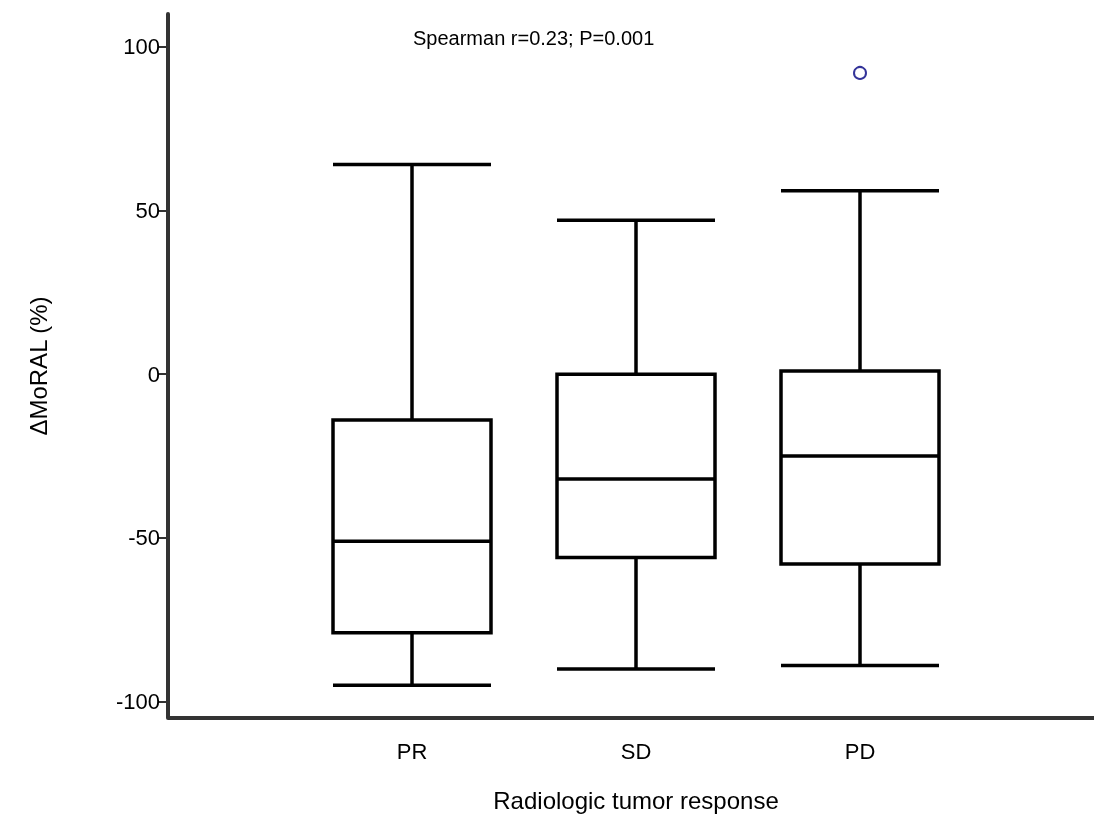 The height and width of the screenshot is (834, 1102). Describe the element at coordinates (147, 210) in the screenshot. I see `y-tick-label: 50` at that location.